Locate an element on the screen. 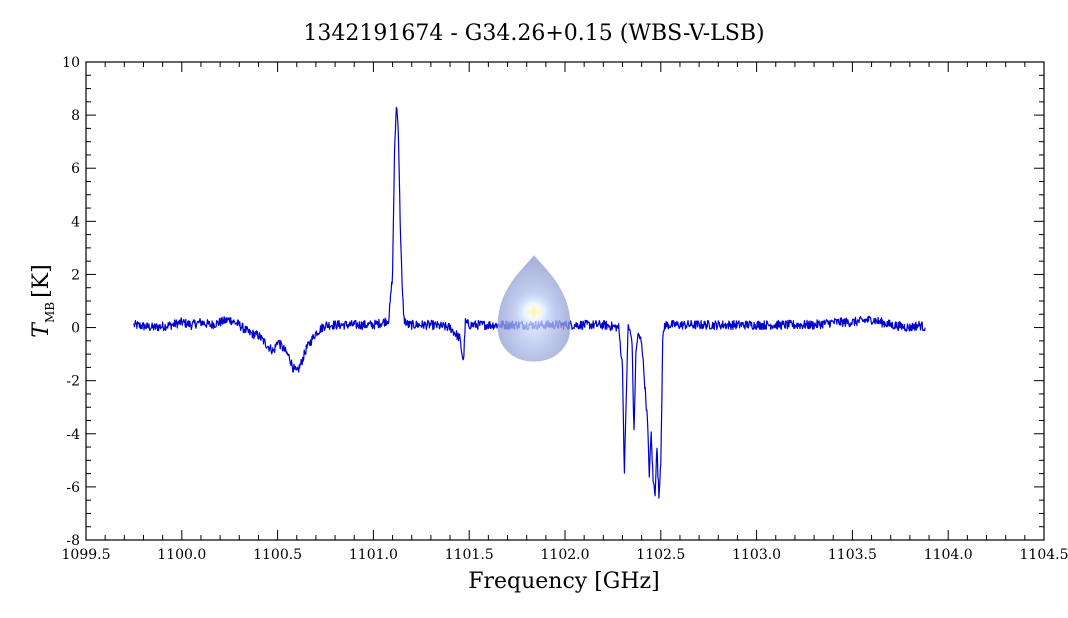 The width and height of the screenshot is (1068, 618). x-tick-label: 1101.0 is located at coordinates (373, 555).